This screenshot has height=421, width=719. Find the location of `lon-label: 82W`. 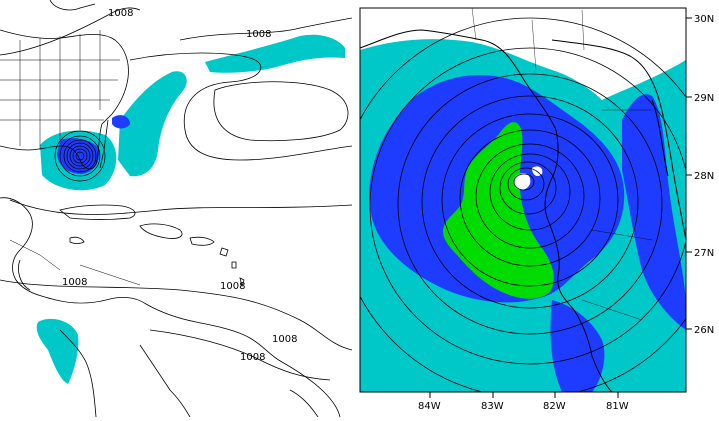

lon-label: 82W is located at coordinates (554, 406).